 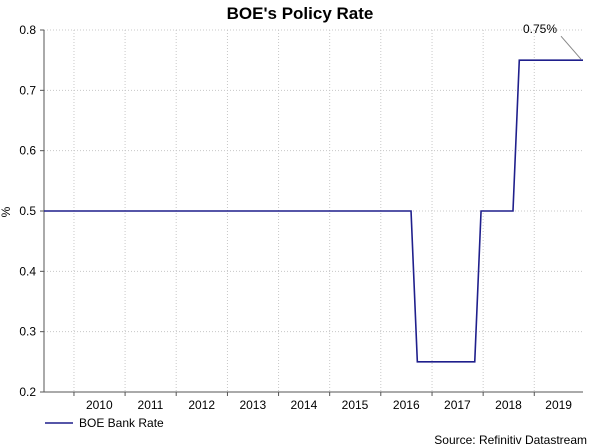 I want to click on y-tick-label: 0.3, so click(x=27, y=332).